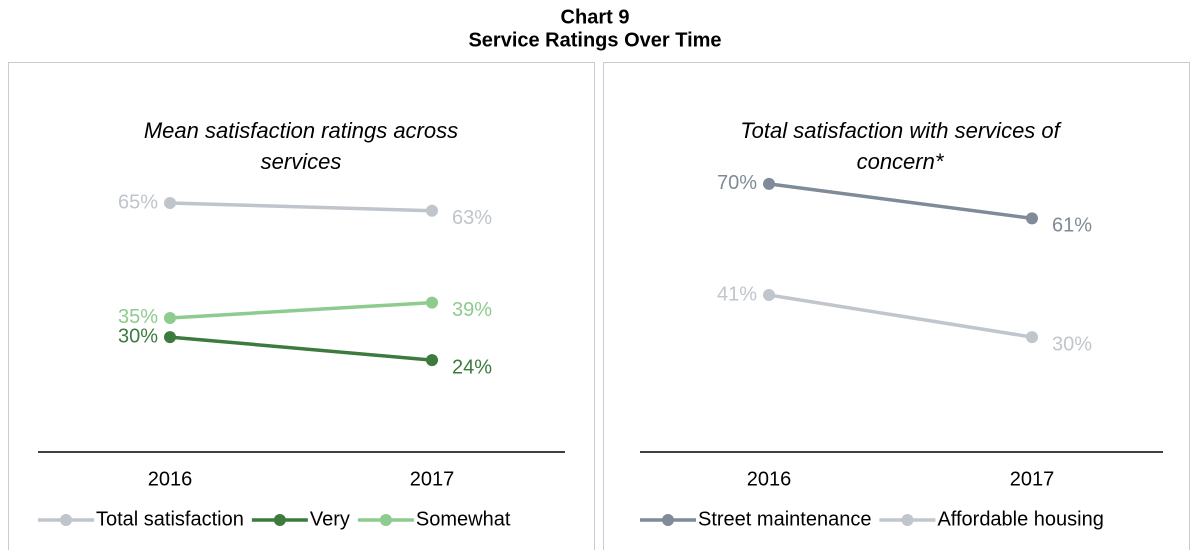 This screenshot has height=550, width=1190. Describe the element at coordinates (737, 183) in the screenshot. I see `data-label: 70%` at that location.